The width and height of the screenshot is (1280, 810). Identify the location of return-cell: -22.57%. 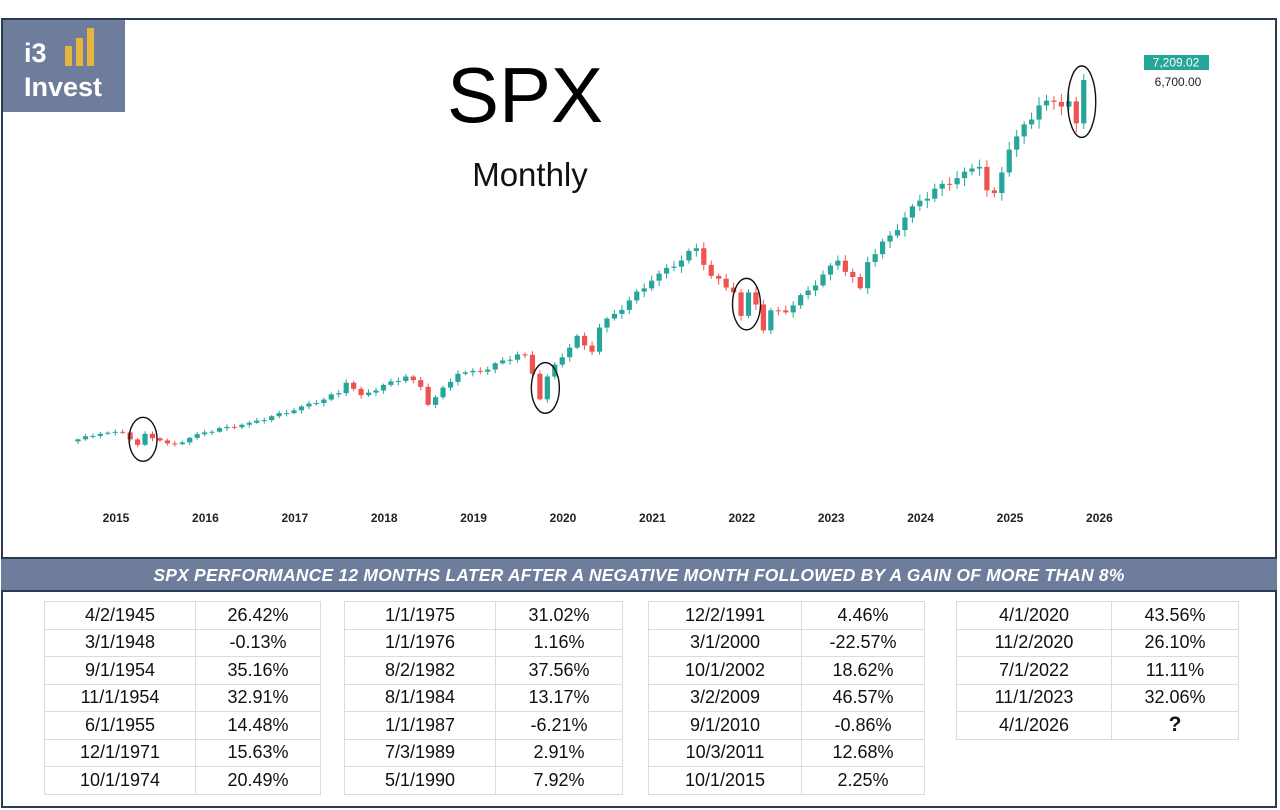
(863, 642).